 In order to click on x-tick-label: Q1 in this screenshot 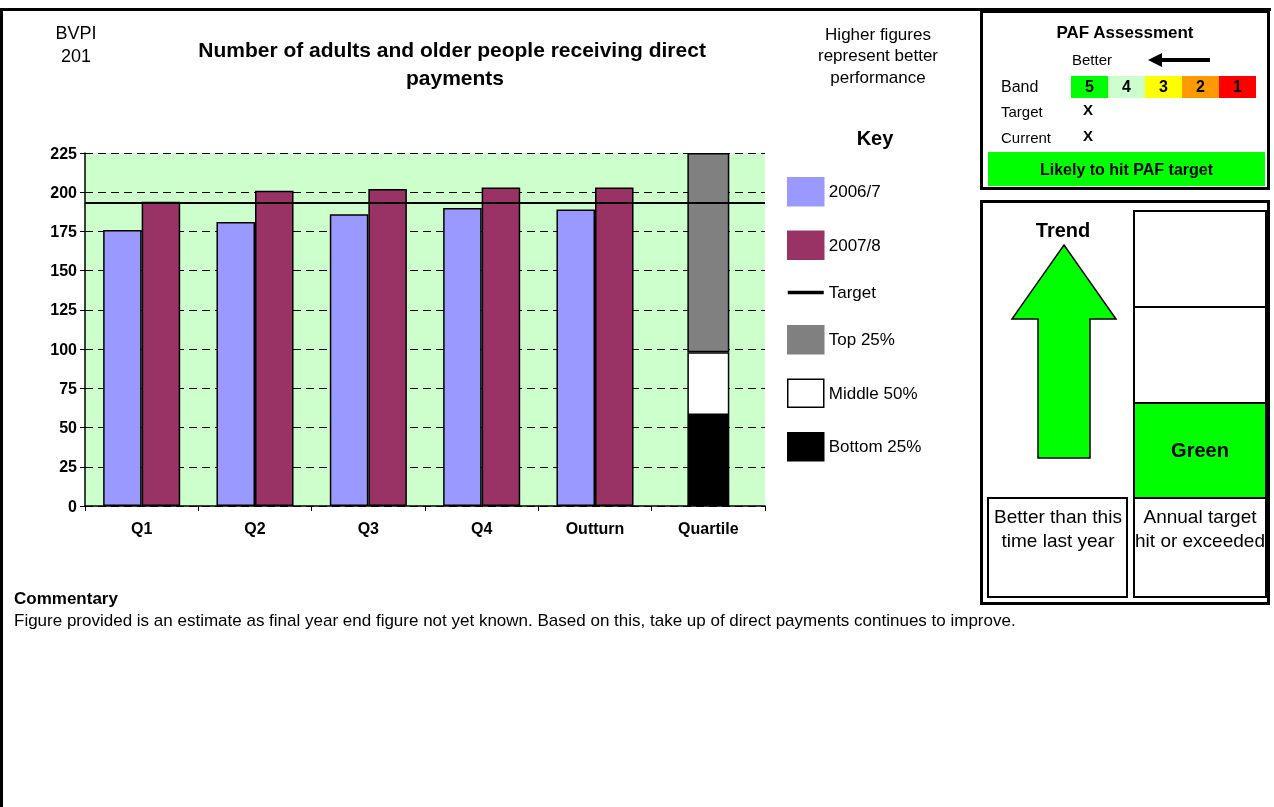, I will do `click(141, 528)`.